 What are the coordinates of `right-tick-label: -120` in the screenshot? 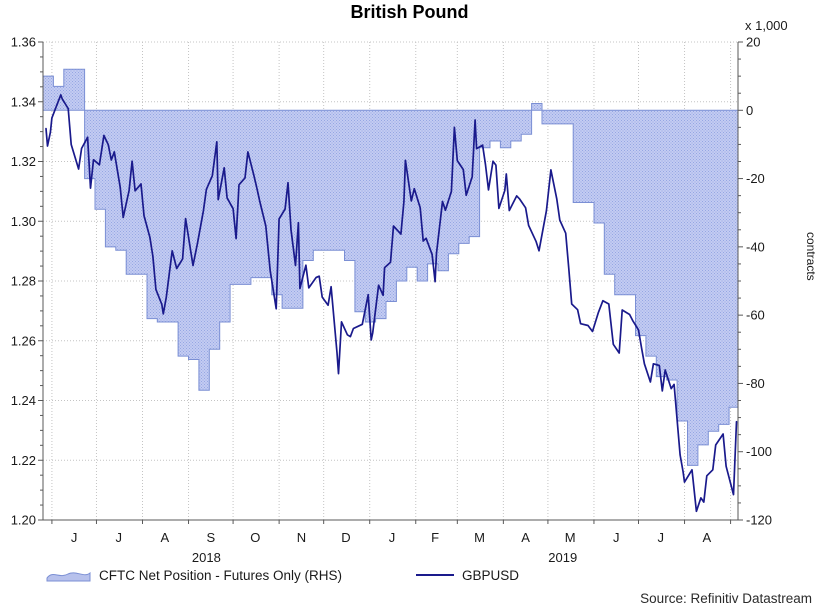 It's located at (759, 520).